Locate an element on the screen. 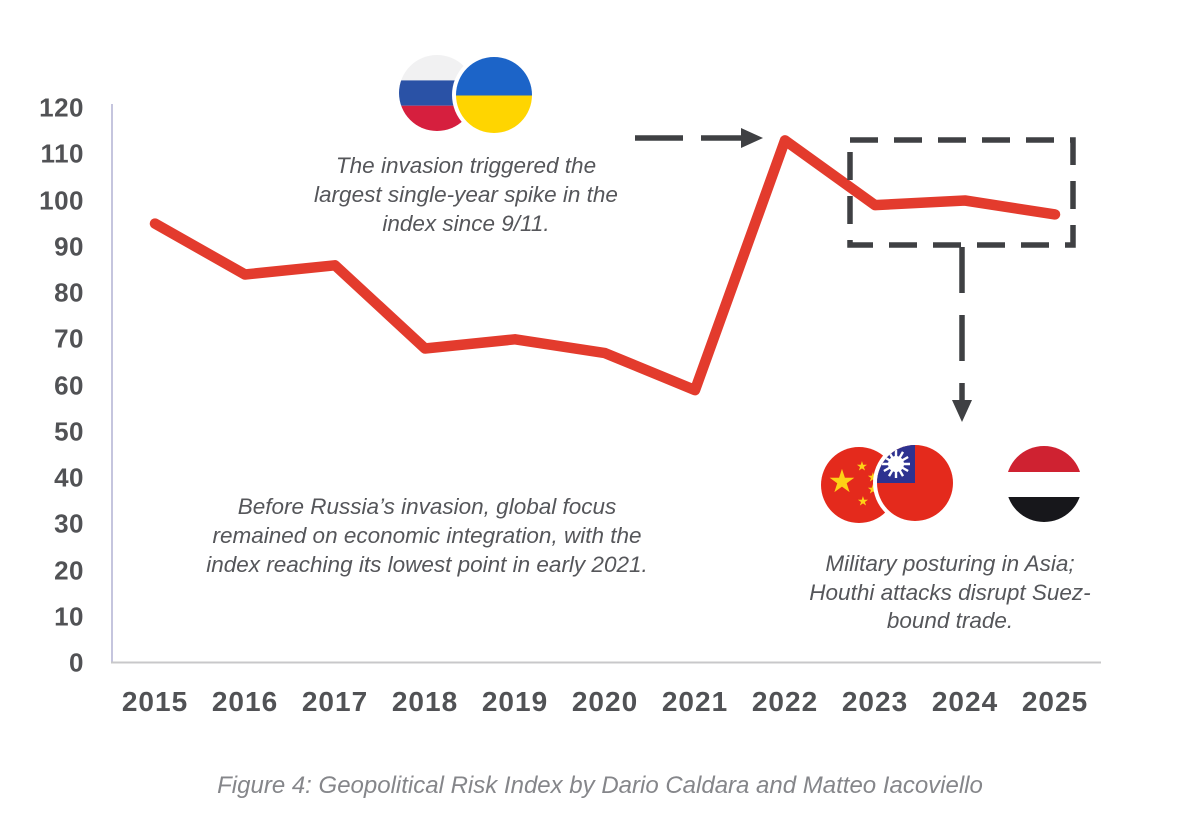 The width and height of the screenshot is (1200, 831). y-tick-label: 40 is located at coordinates (69, 477).